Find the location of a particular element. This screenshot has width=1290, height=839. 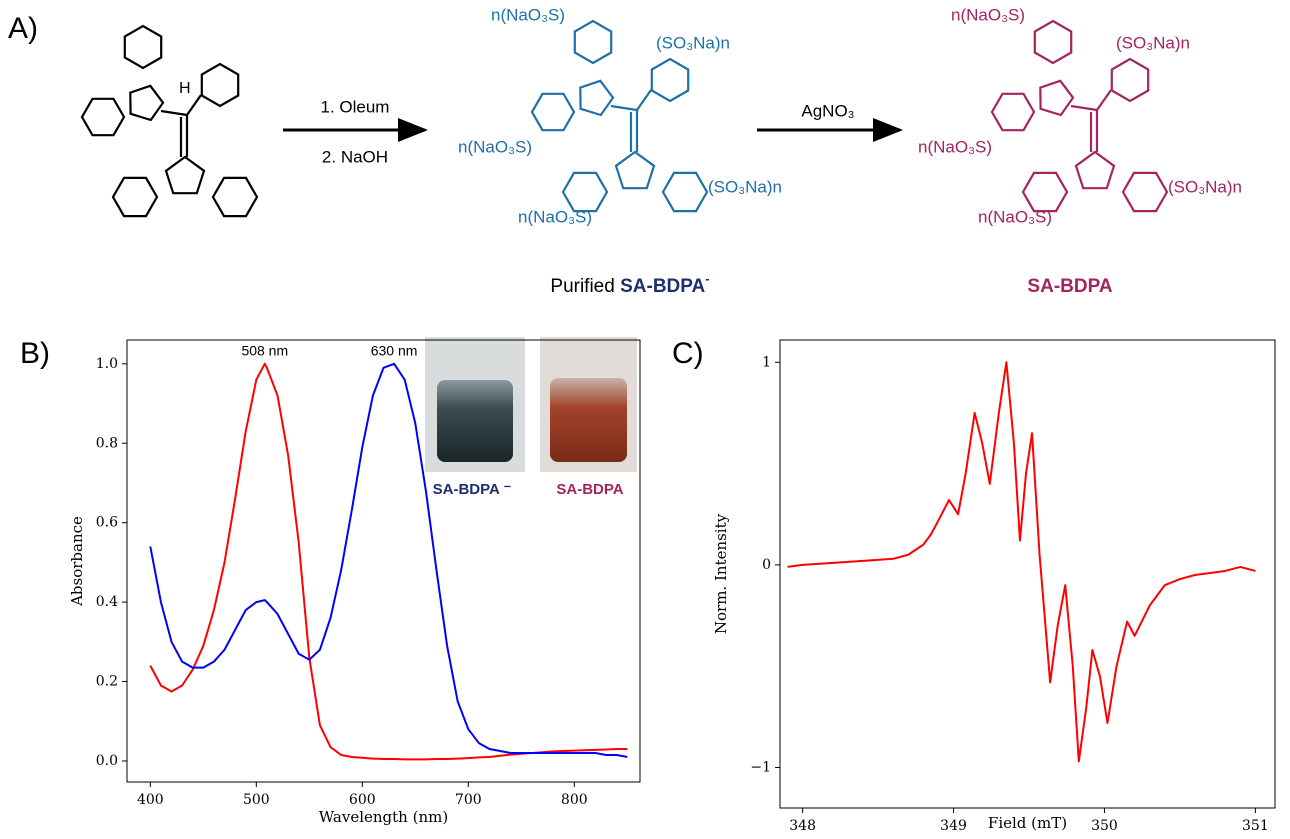

y-tick-label: 1 is located at coordinates (766, 362).